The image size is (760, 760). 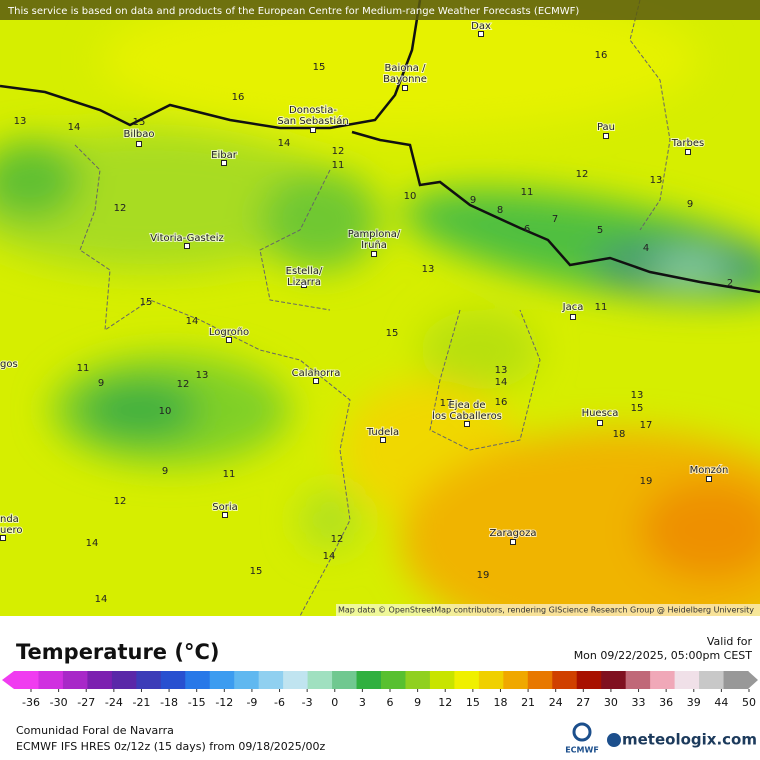 What do you see at coordinates (730, 641) in the screenshot?
I see `valid-label: Valid for` at bounding box center [730, 641].